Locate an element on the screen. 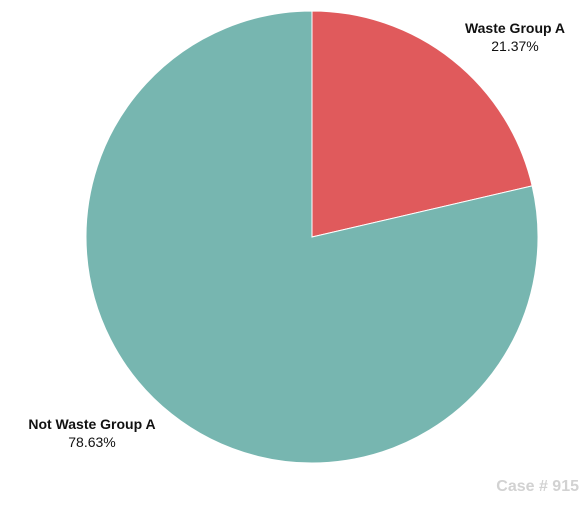 Image resolution: width=585 pixels, height=508 pixels. slice-label-waste-group-a: Waste Group A 21.37% is located at coordinates (515, 37).